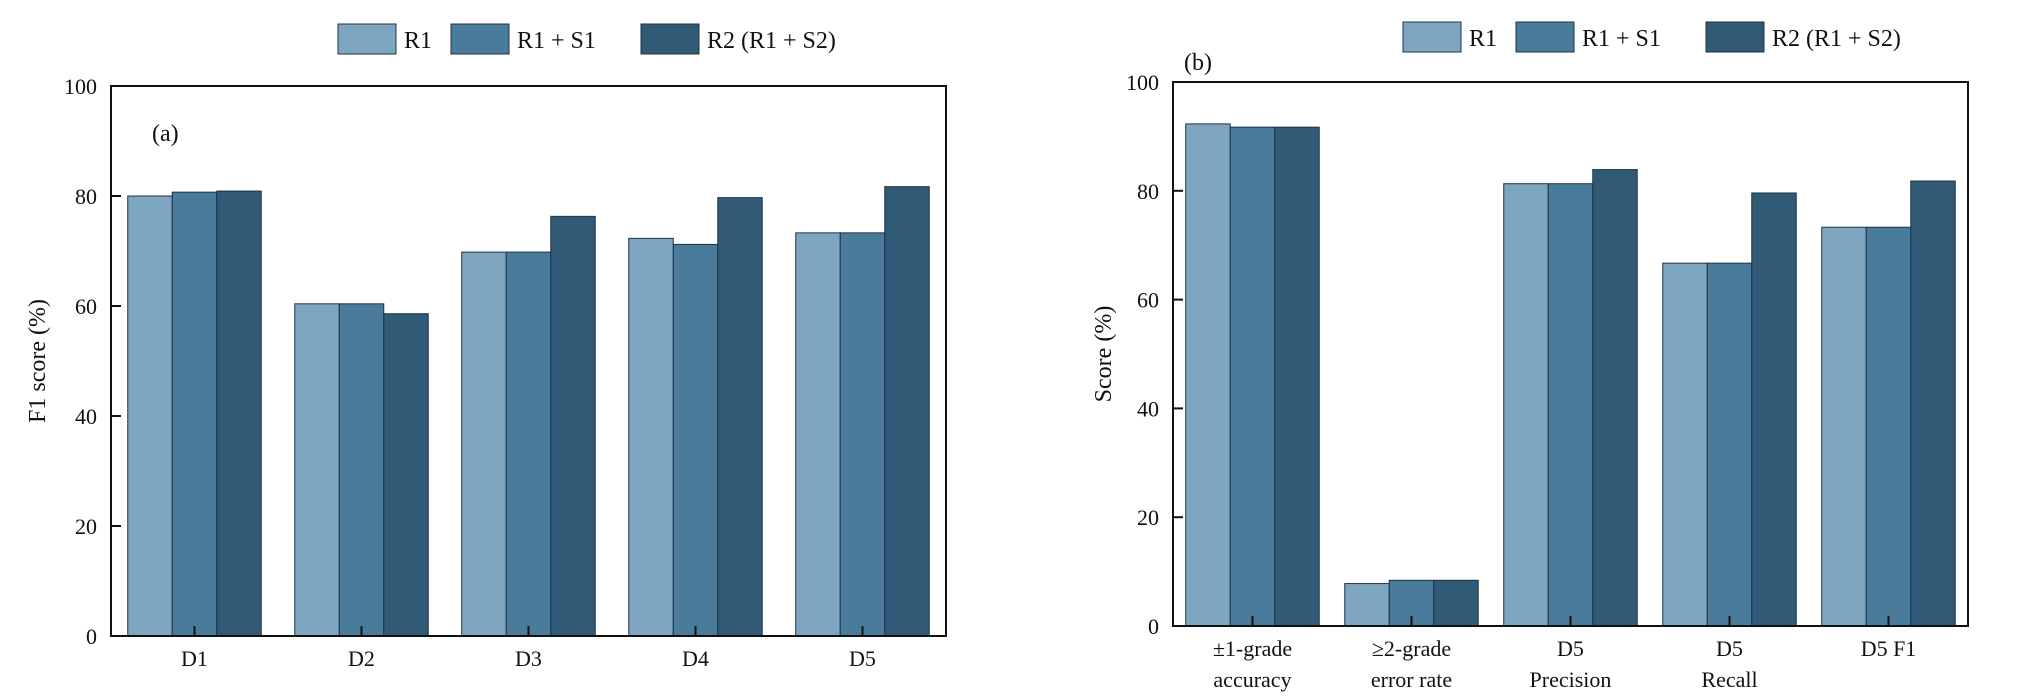 The width and height of the screenshot is (2034, 700). Describe the element at coordinates (361, 658) in the screenshot. I see `x-tick-label: D2` at that location.